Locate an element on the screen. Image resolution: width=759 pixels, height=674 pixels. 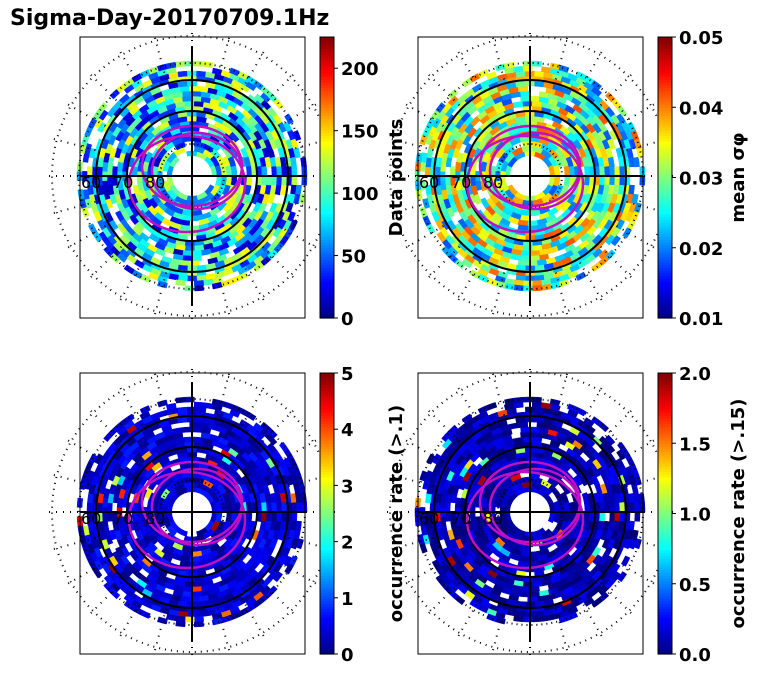
colorbar-tick-label: 0.5 is located at coordinates (695, 585).